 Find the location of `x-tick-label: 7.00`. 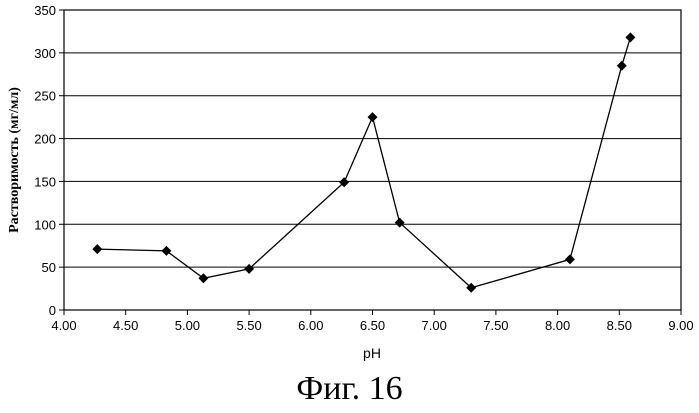

x-tick-label: 7.00 is located at coordinates (434, 325).